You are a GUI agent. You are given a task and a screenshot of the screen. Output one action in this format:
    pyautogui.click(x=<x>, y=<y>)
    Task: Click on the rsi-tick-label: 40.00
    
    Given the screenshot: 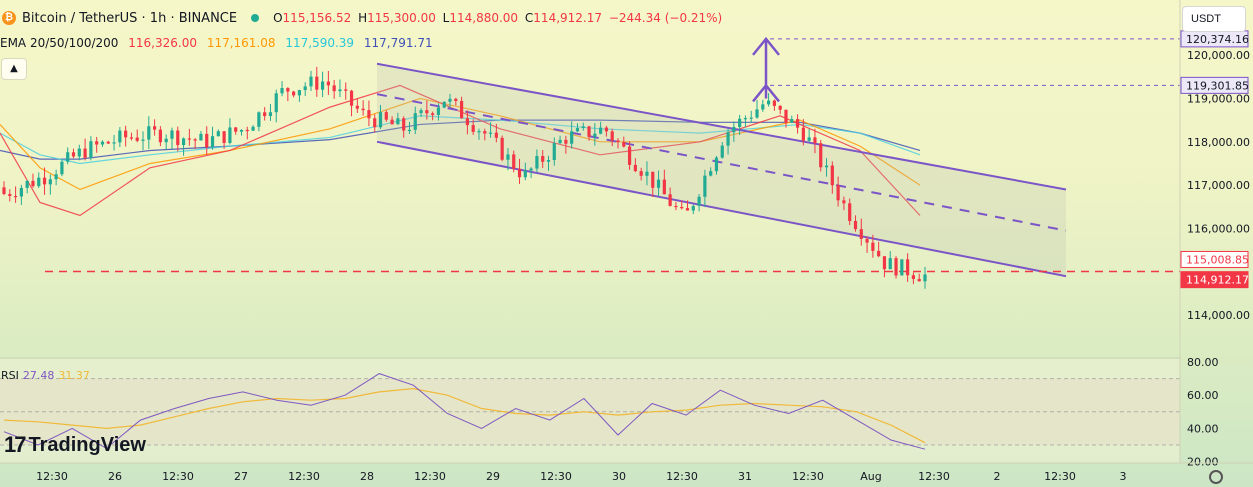 What is the action you would take?
    pyautogui.click(x=1203, y=428)
    